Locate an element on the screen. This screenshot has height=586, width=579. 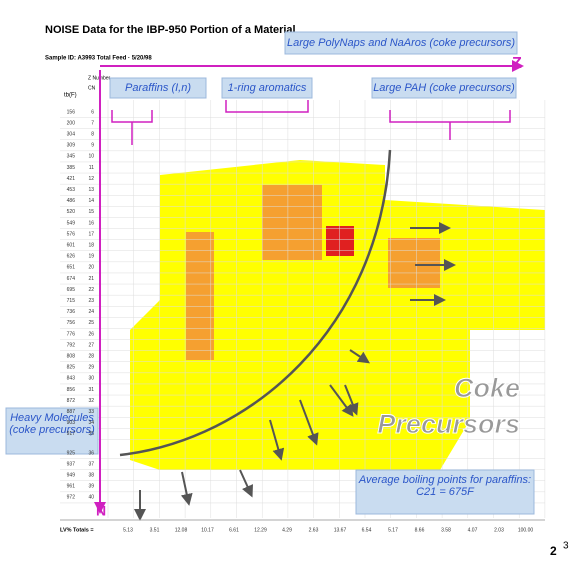
total: 100.00 is located at coordinates (526, 530).